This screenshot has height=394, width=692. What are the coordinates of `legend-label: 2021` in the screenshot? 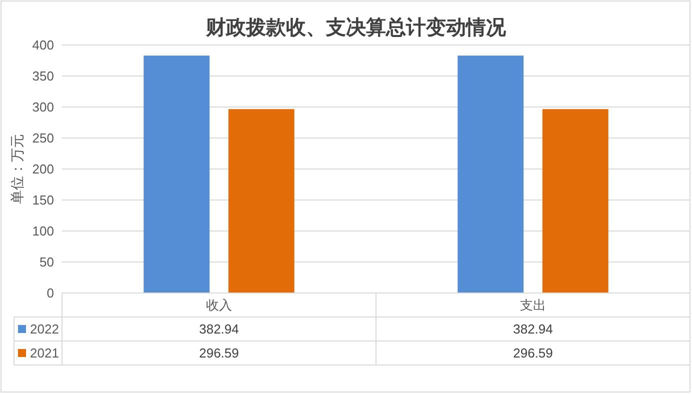 It's located at (44, 353).